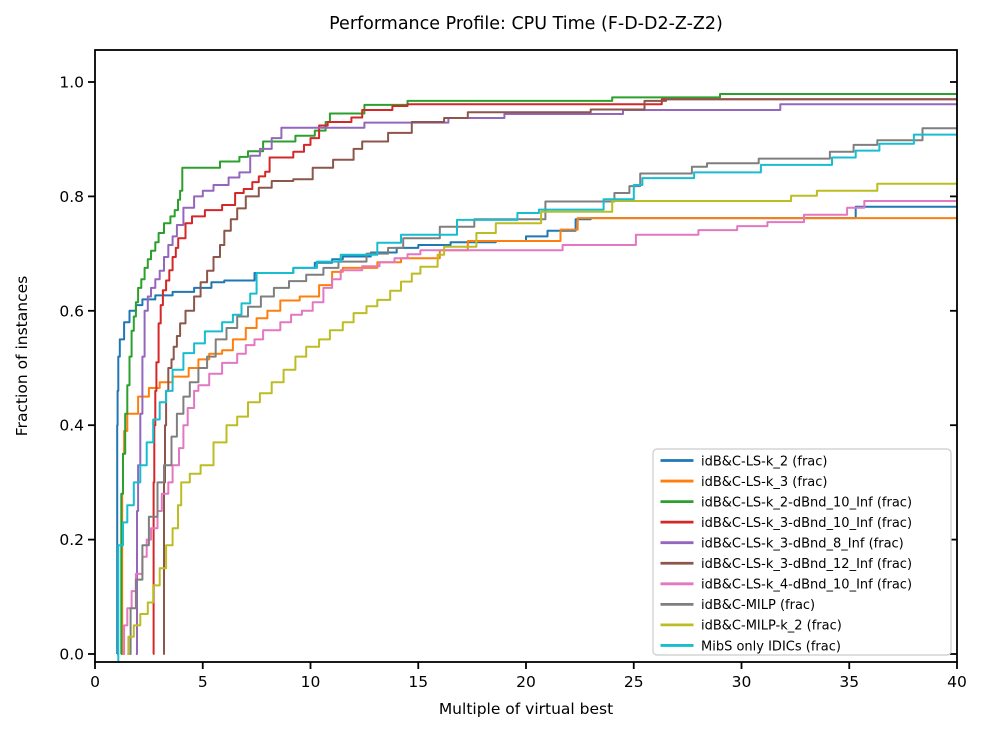 This screenshot has height=747, width=996. Describe the element at coordinates (758, 605) in the screenshot. I see `legend-label-7: idB&C-MILP (frac)` at that location.